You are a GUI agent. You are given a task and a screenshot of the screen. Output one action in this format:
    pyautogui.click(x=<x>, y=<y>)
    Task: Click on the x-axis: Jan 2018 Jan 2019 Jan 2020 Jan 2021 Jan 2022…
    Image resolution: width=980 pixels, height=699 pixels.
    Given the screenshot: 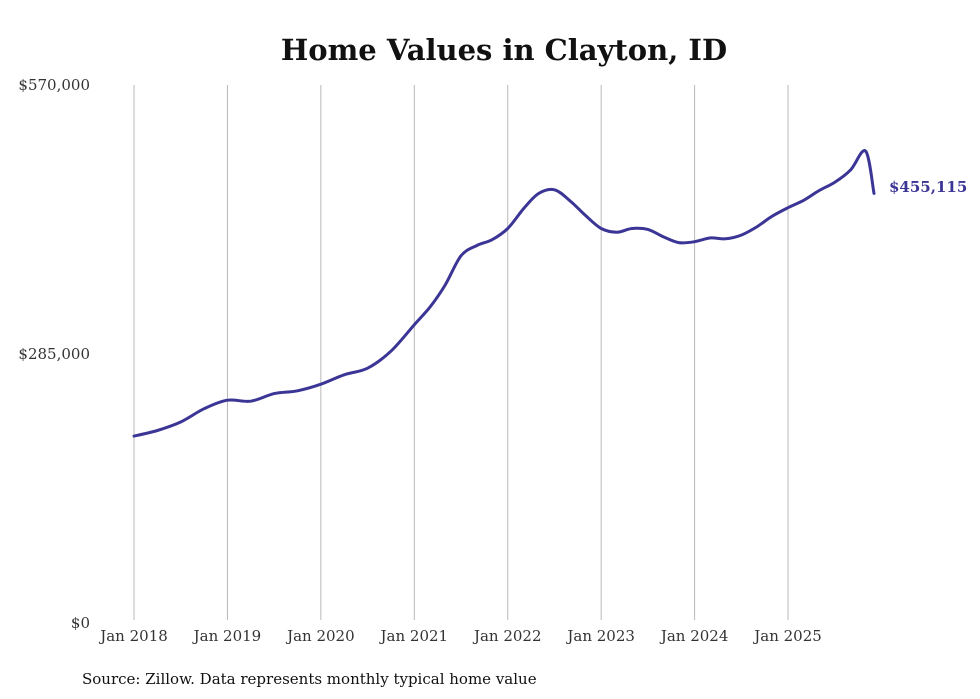 What is the action you would take?
    pyautogui.click(x=460, y=636)
    